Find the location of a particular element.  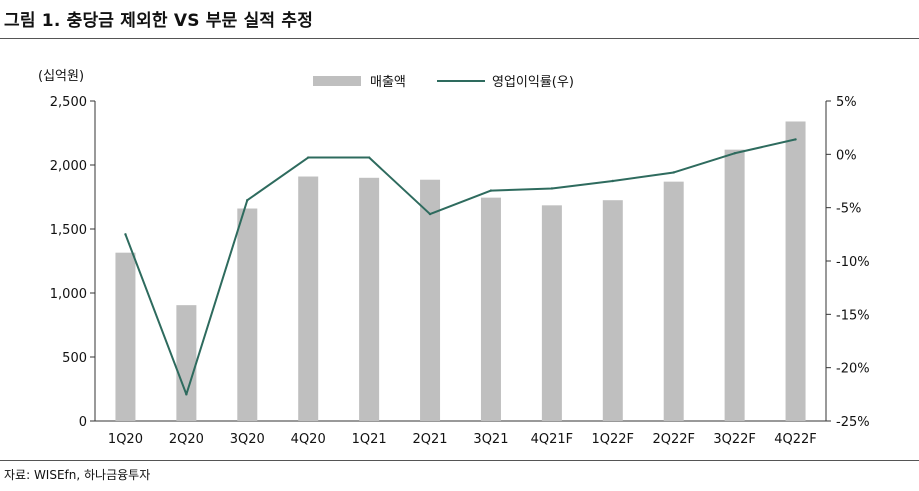

x-axis-tick-label: 1Q22F is located at coordinates (613, 439).